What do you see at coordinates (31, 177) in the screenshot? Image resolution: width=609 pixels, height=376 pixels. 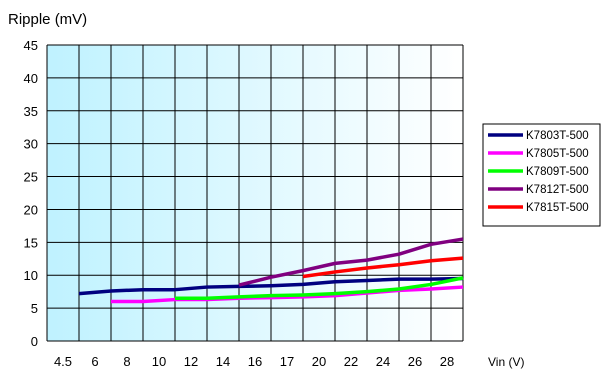 I see `y-tick-label: 25` at bounding box center [31, 177].